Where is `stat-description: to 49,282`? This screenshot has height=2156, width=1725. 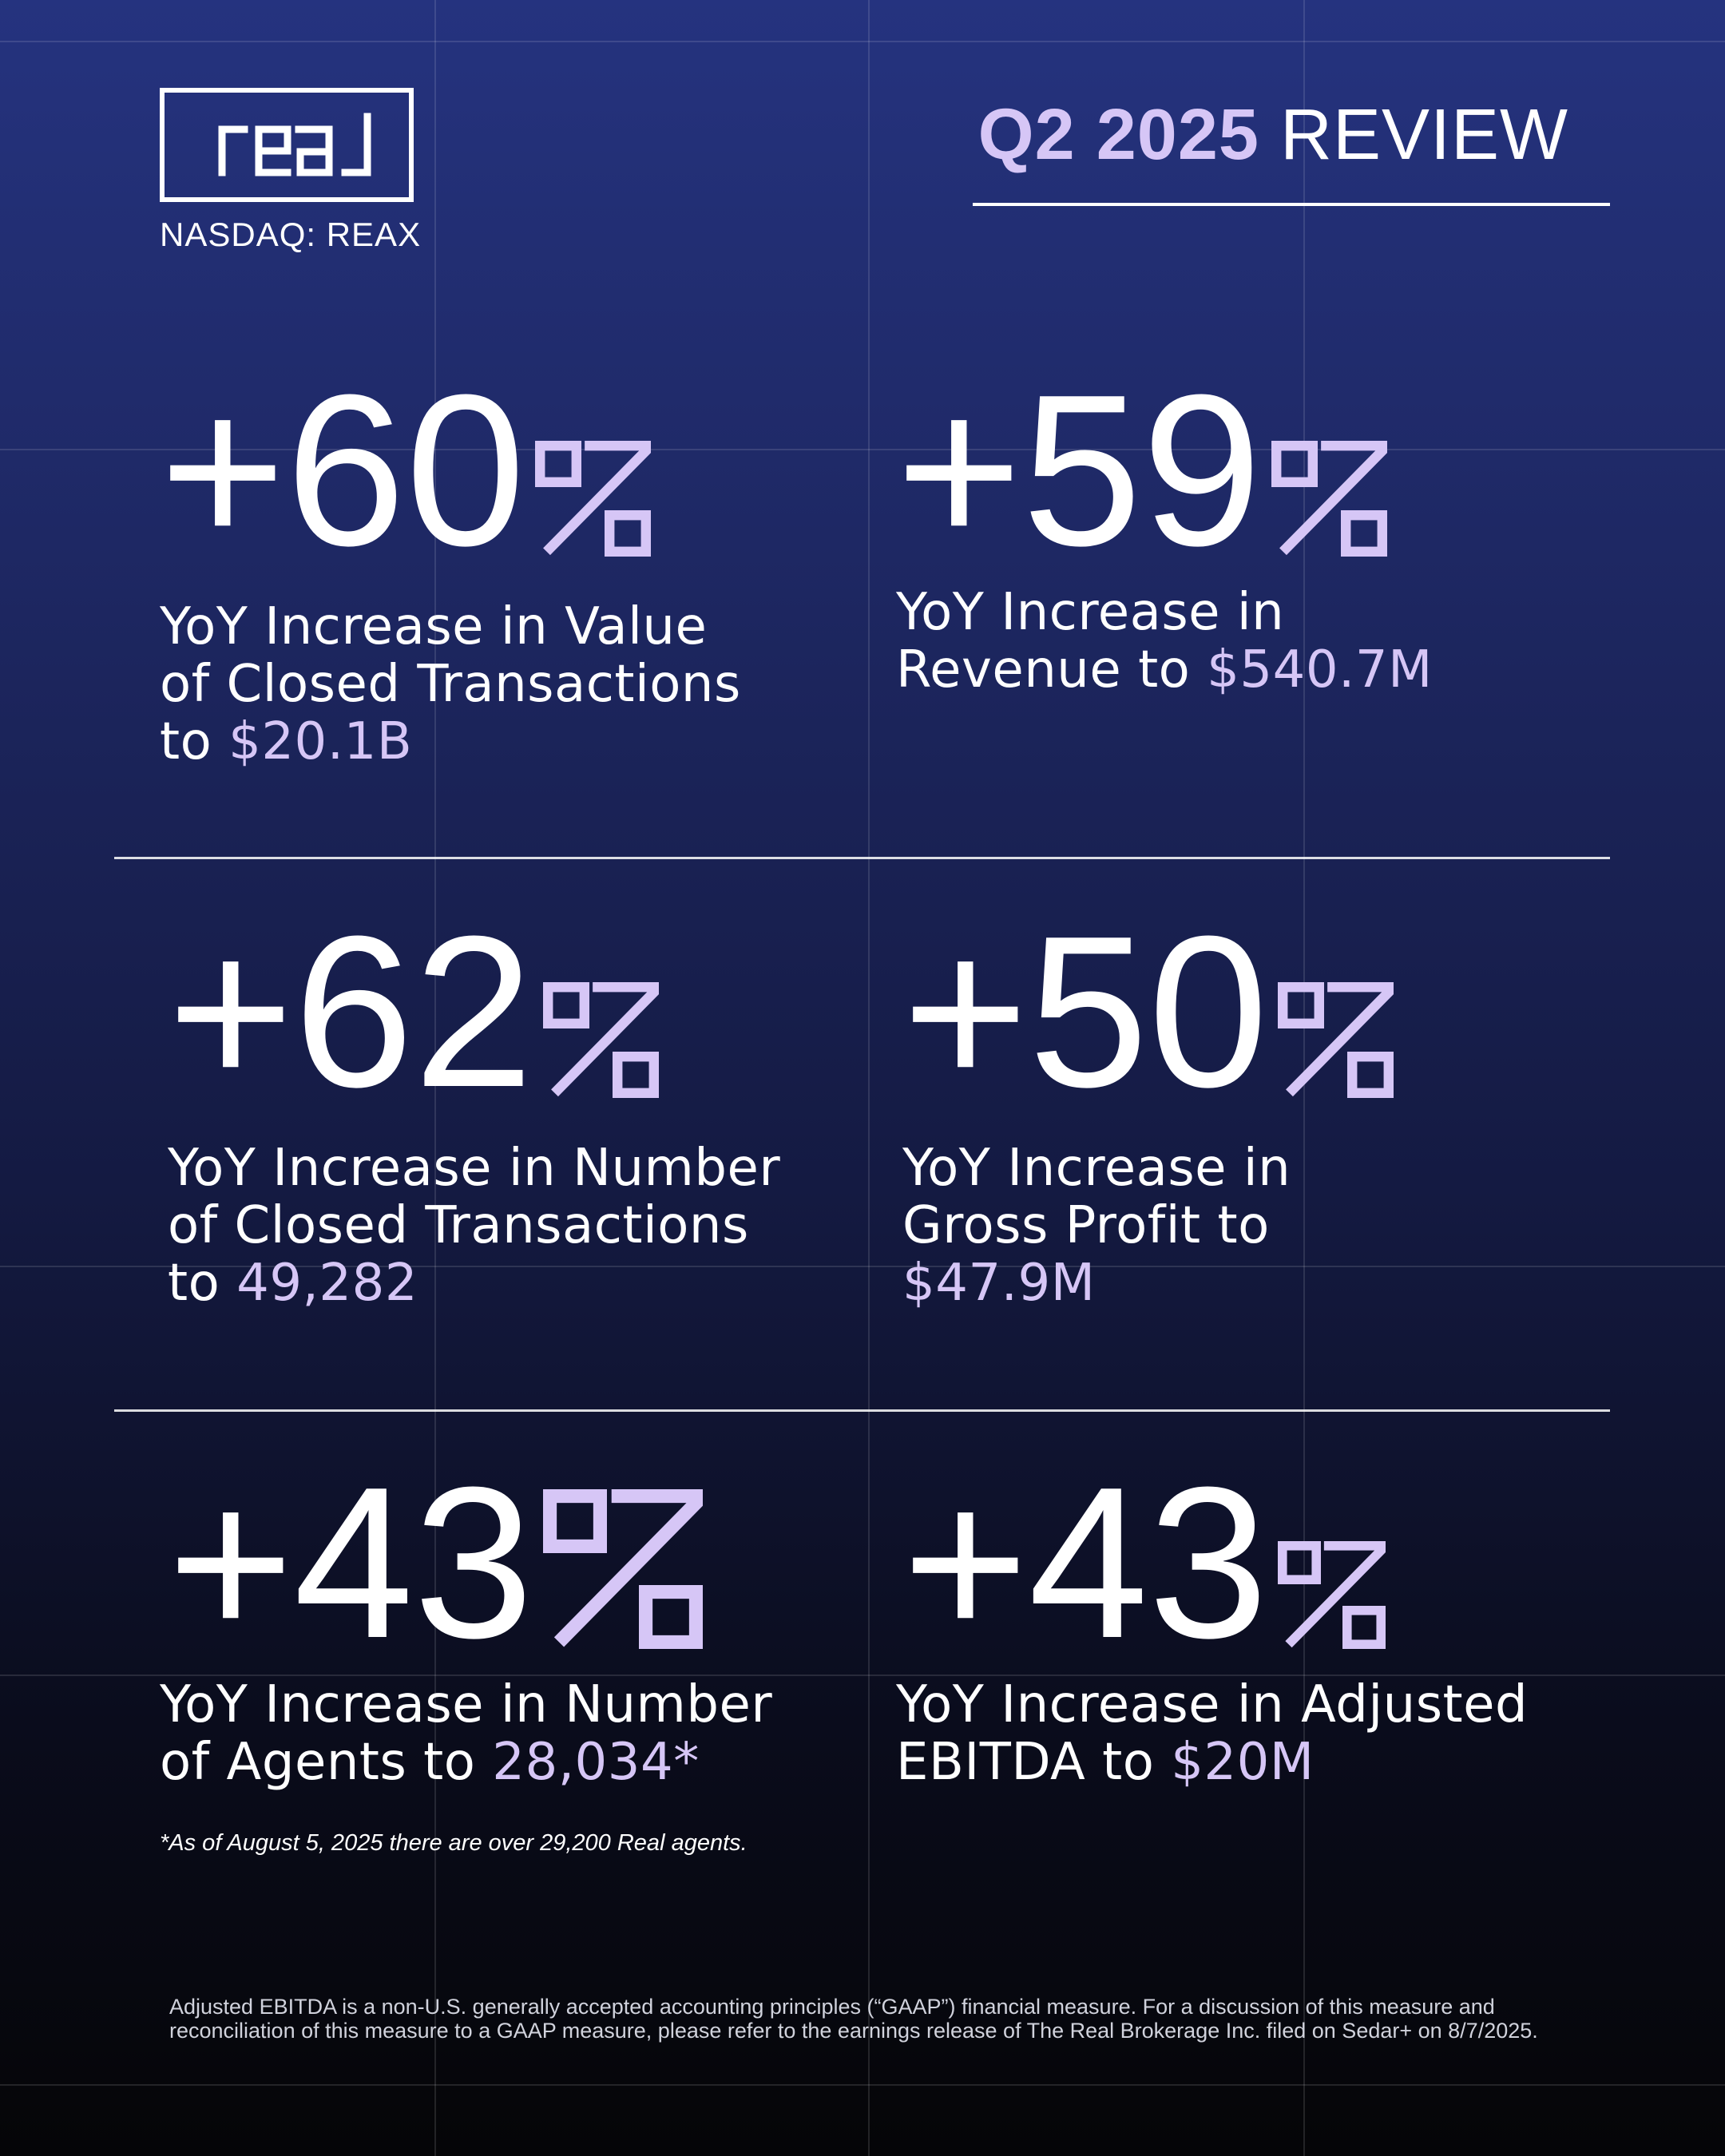
stat-description: to 49,282 is located at coordinates (293, 1283).